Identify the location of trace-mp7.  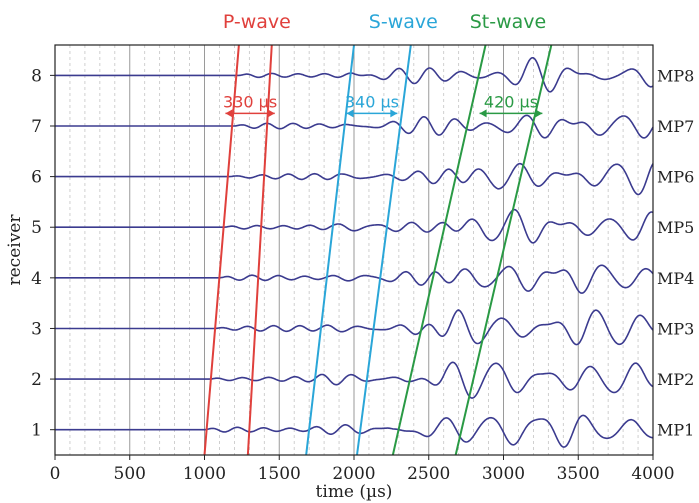
(354, 126).